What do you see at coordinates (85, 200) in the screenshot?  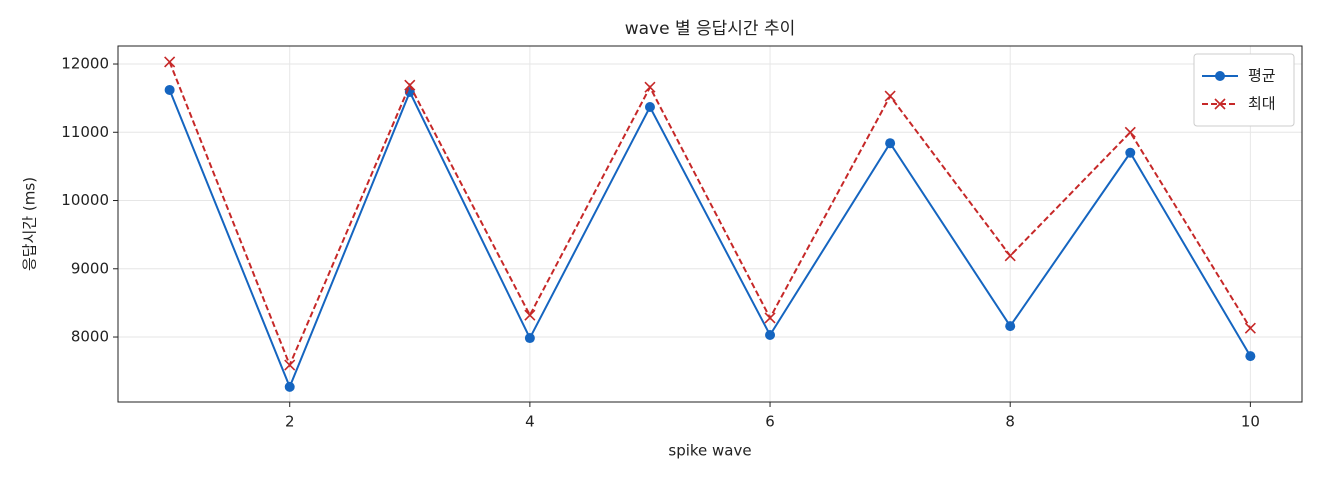 I see `y-tick-label: 10000` at bounding box center [85, 200].